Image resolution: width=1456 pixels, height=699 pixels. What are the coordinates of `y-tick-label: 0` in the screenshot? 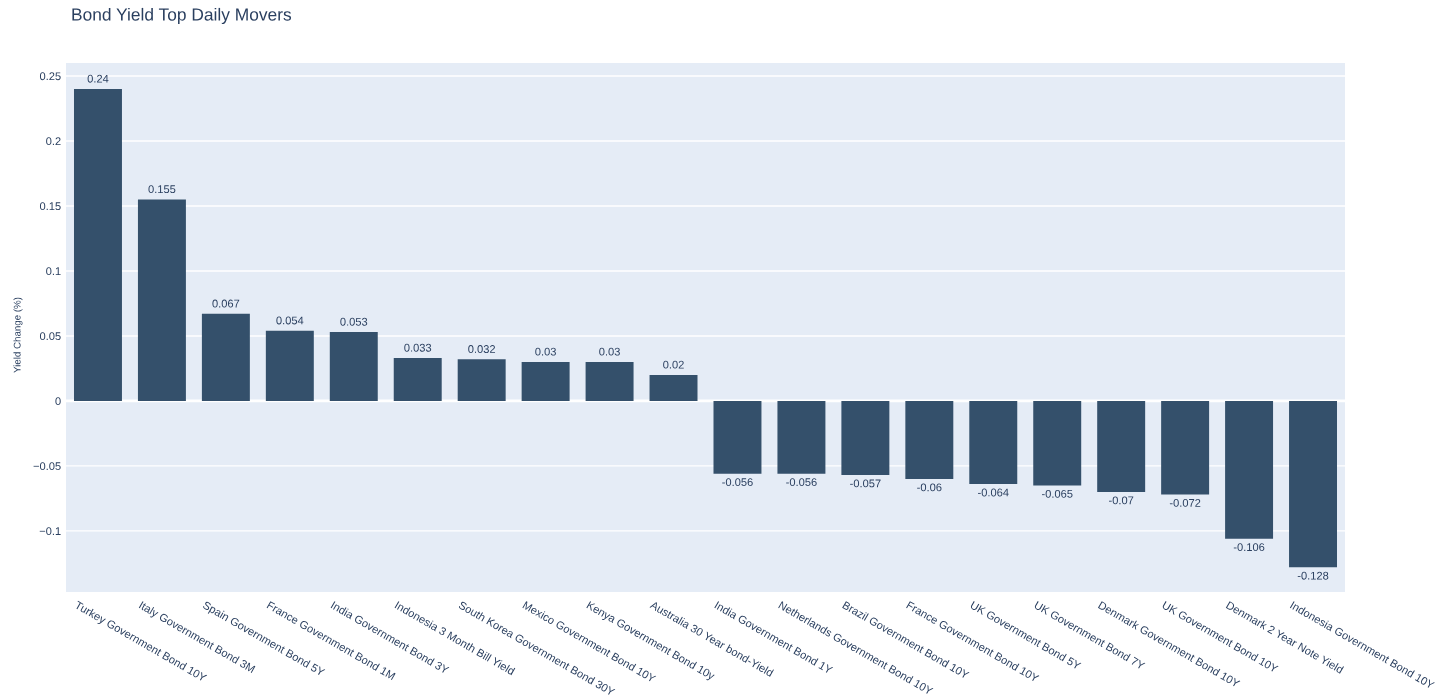 It's located at (58, 401).